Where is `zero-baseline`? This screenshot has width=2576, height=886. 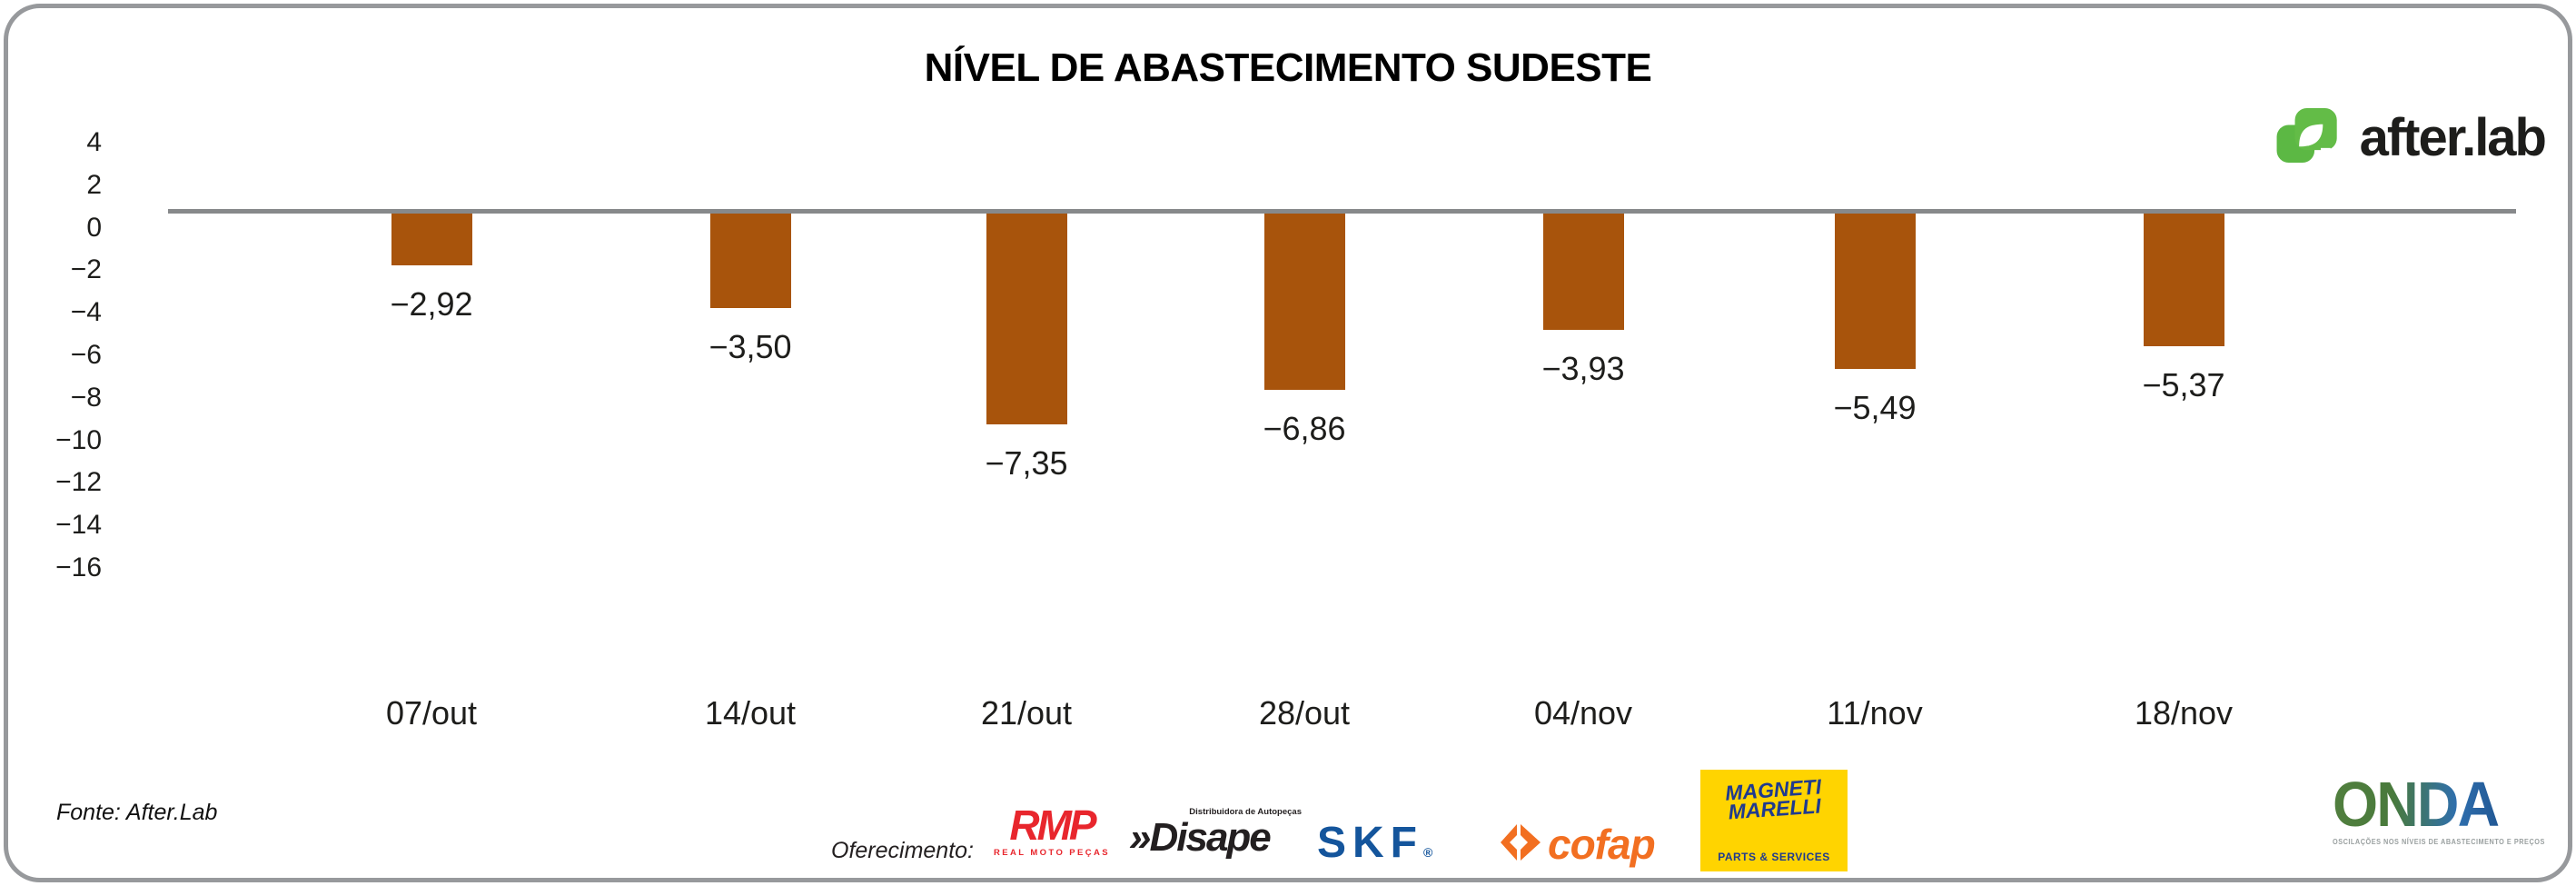
zero-baseline is located at coordinates (1342, 211).